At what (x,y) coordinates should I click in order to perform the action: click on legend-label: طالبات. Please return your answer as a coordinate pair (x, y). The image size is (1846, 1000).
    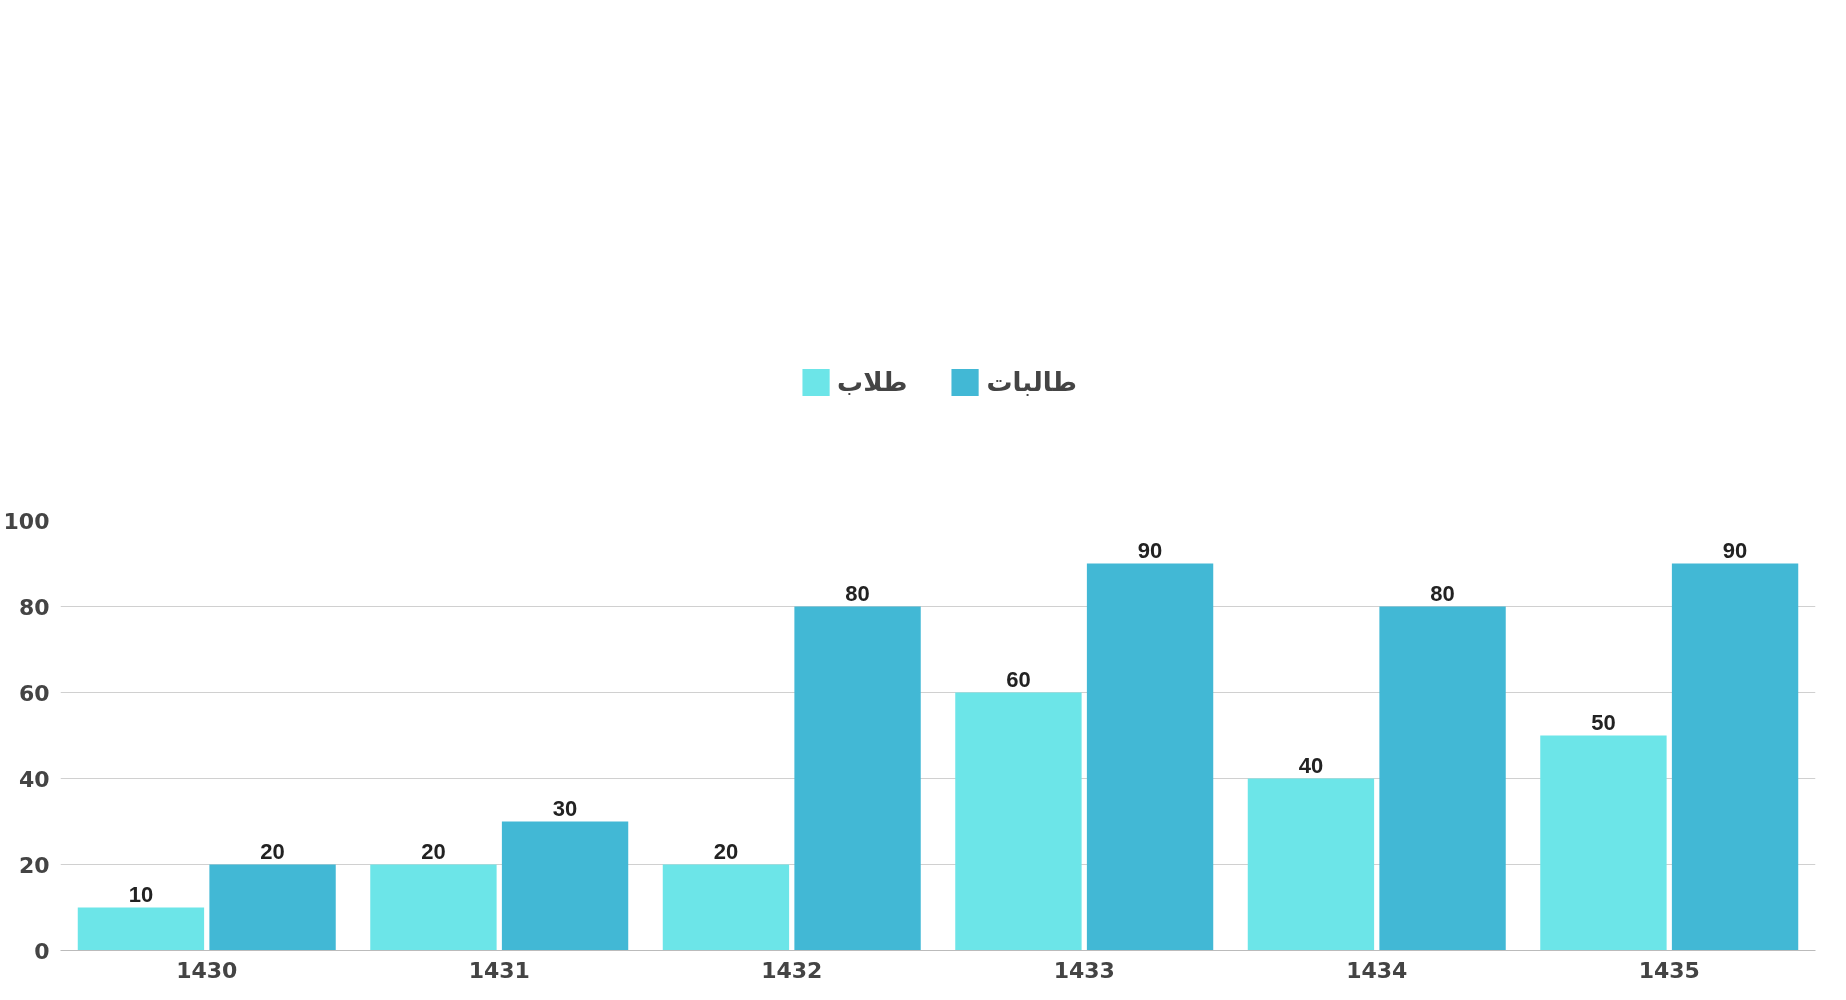
    Looking at the image, I should click on (1031, 381).